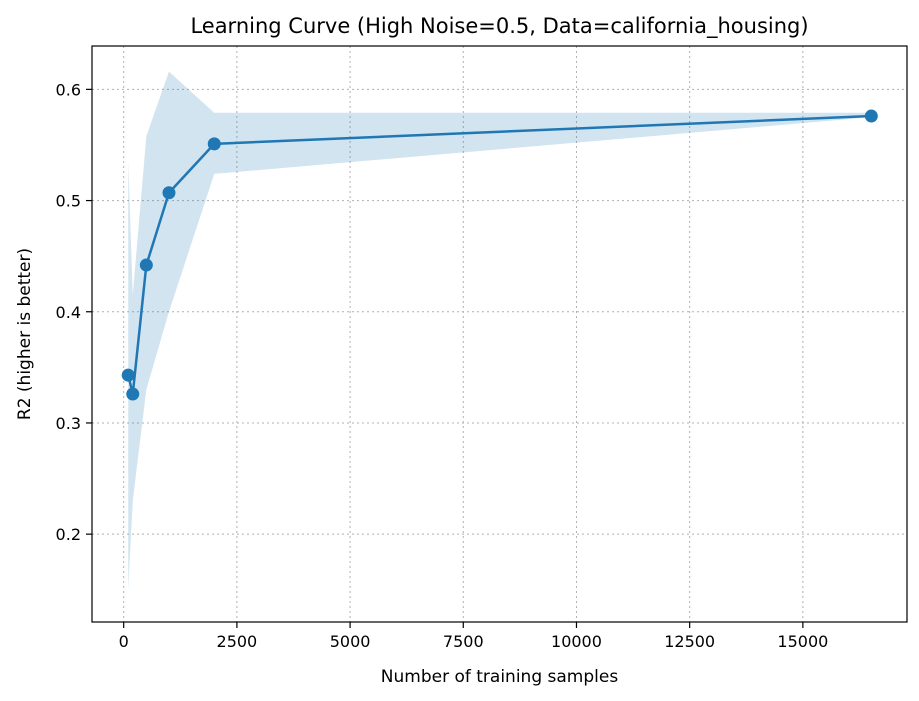 The height and width of the screenshot is (701, 919). I want to click on x-tick-label: 0, so click(124, 641).